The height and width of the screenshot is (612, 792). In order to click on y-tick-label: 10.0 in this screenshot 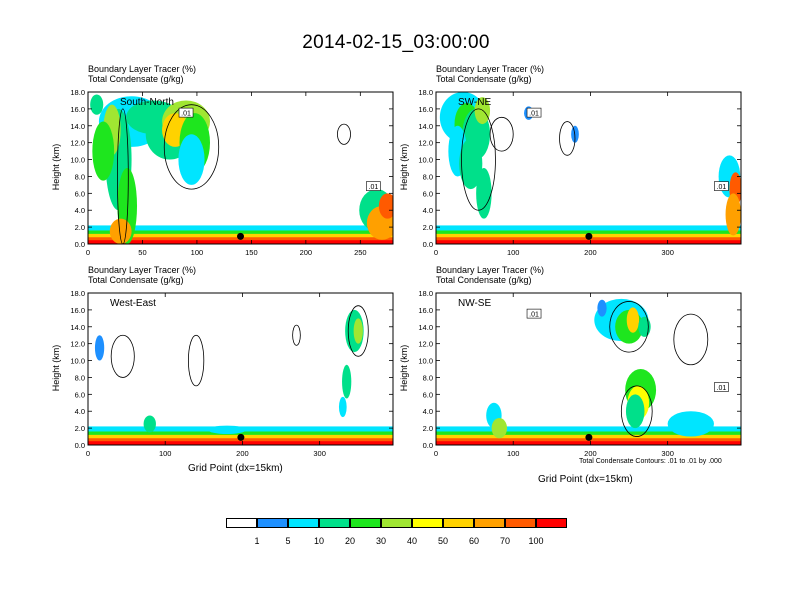, I will do `click(425, 361)`.